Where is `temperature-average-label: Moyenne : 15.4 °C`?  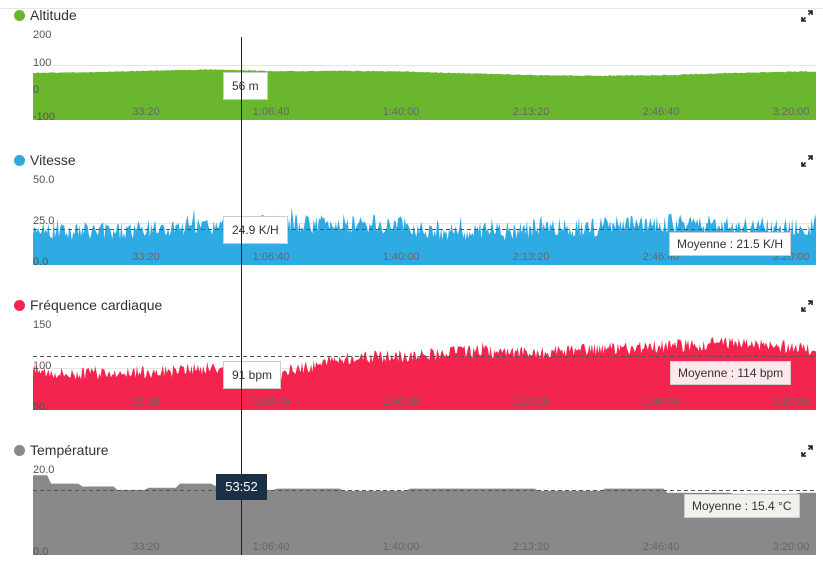 temperature-average-label: Moyenne : 15.4 °C is located at coordinates (742, 506).